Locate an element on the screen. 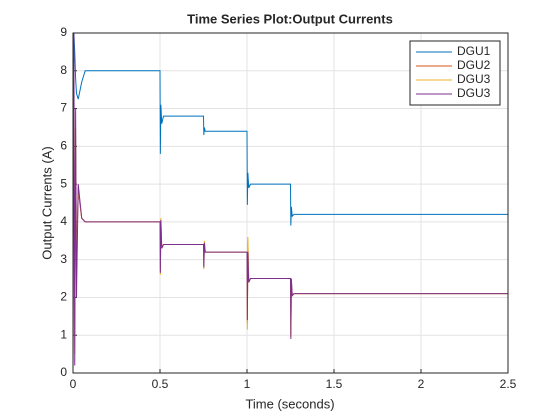 This screenshot has height=420, width=560. x-tick-label: 1.5 is located at coordinates (334, 384).